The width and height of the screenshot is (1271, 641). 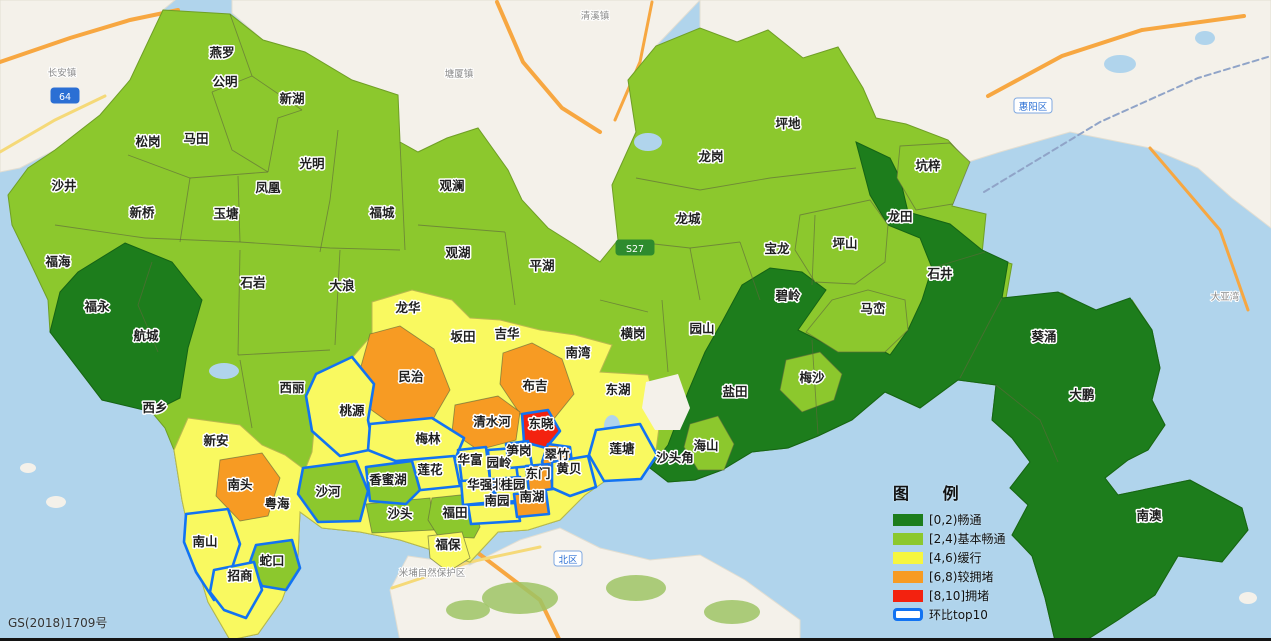 What do you see at coordinates (857, 321) in the screenshot?
I see `district-area-马峦` at bounding box center [857, 321].